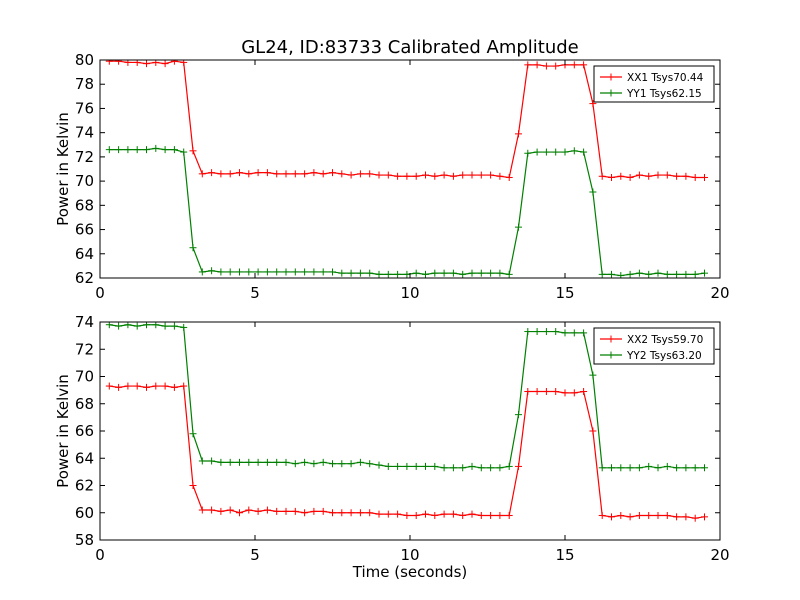  What do you see at coordinates (84, 431) in the screenshot?
I see `y-tick-label: 66` at bounding box center [84, 431].